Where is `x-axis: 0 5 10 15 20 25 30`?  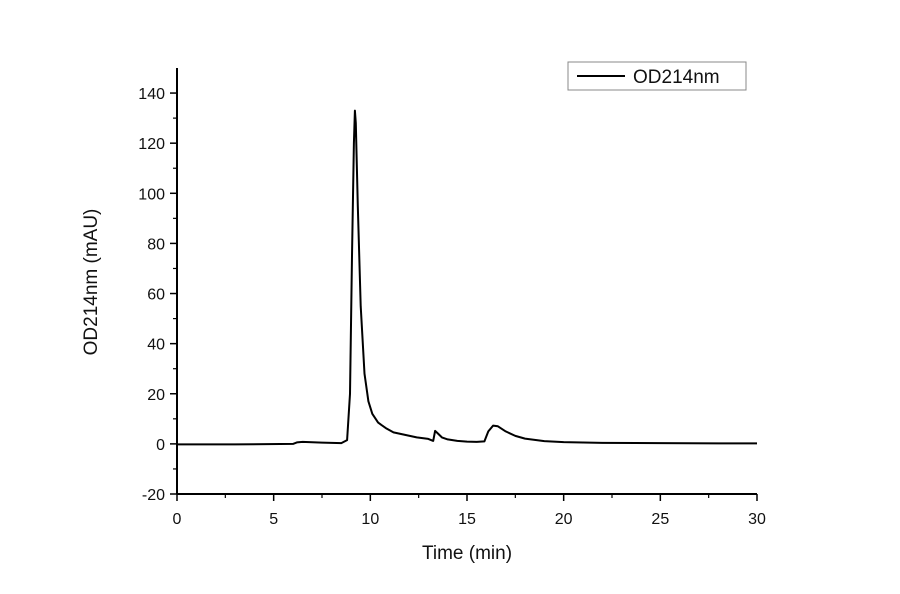 x-axis: 0 5 10 15 20 25 30 is located at coordinates (469, 510).